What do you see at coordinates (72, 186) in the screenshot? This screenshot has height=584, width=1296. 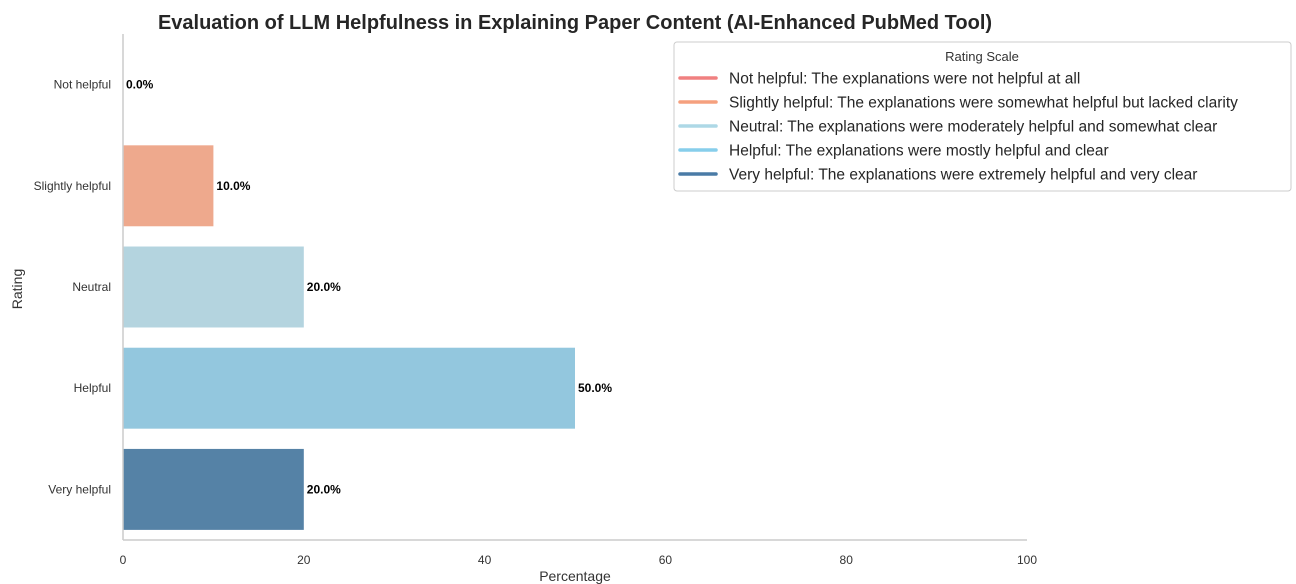 I see `y-tick-label: Slightly helpful` at bounding box center [72, 186].